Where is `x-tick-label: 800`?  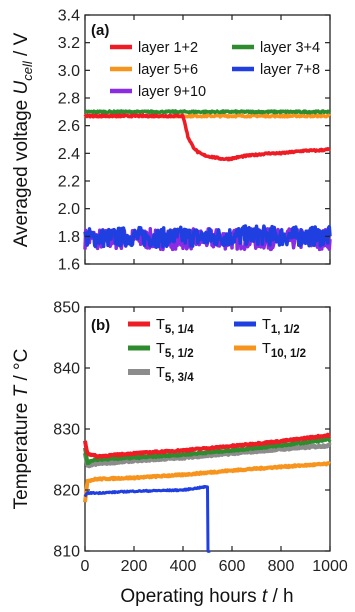
x-tick-label: 800 is located at coordinates (281, 566).